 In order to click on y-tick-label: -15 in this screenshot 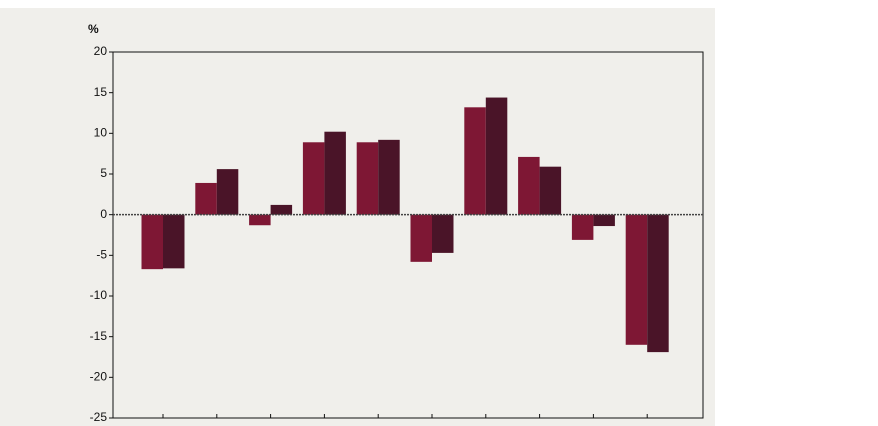, I will do `click(99, 336)`.